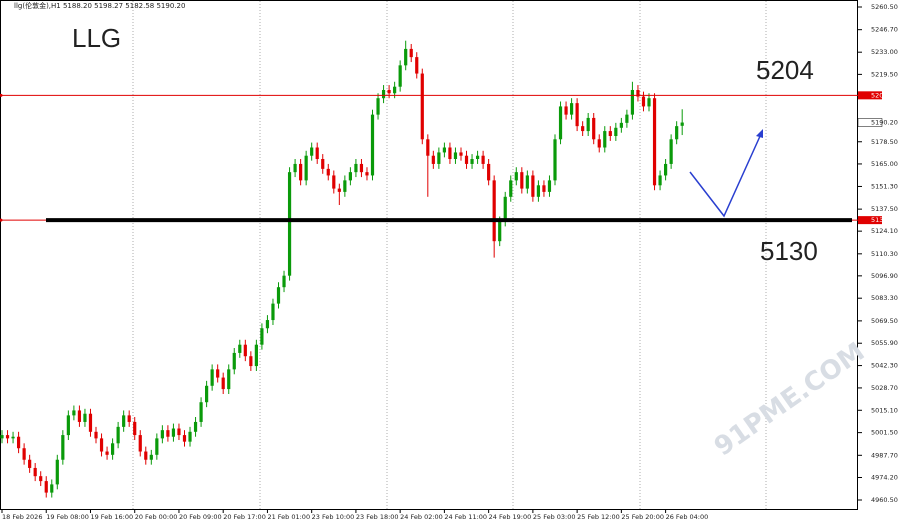 This screenshot has width=901, height=523. What do you see at coordinates (288, 517) in the screenshot?
I see `x-tick-label: 21 Feb 01:00` at bounding box center [288, 517].